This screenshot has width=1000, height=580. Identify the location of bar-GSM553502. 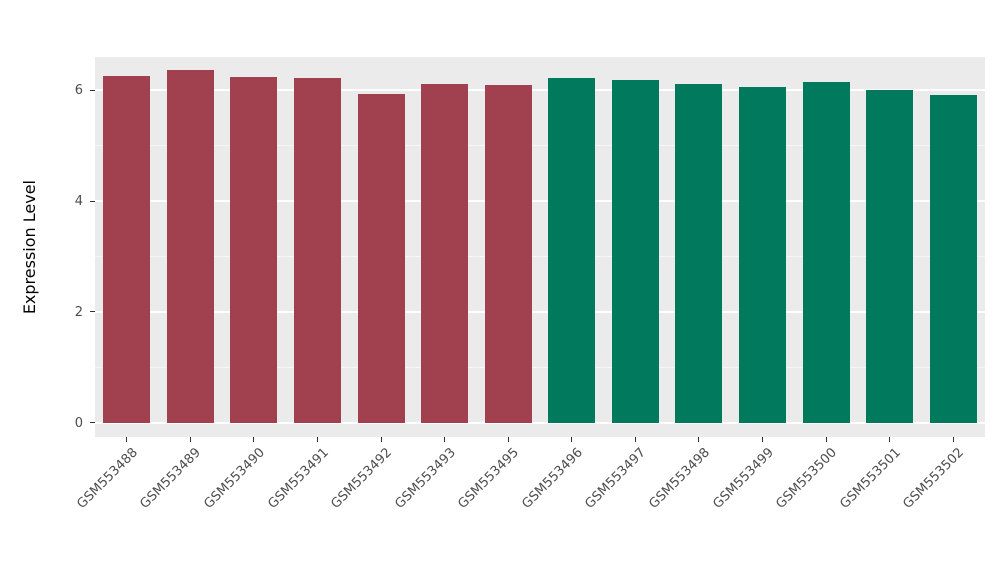
(953, 258).